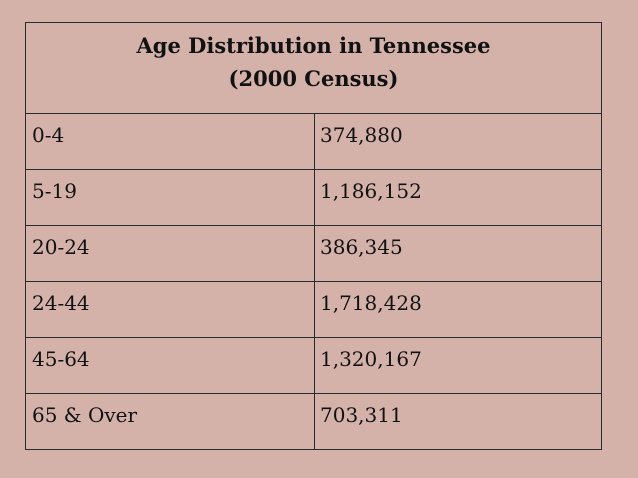 This screenshot has width=638, height=478. Describe the element at coordinates (361, 415) in the screenshot. I see `population-cell: 703,311` at that location.